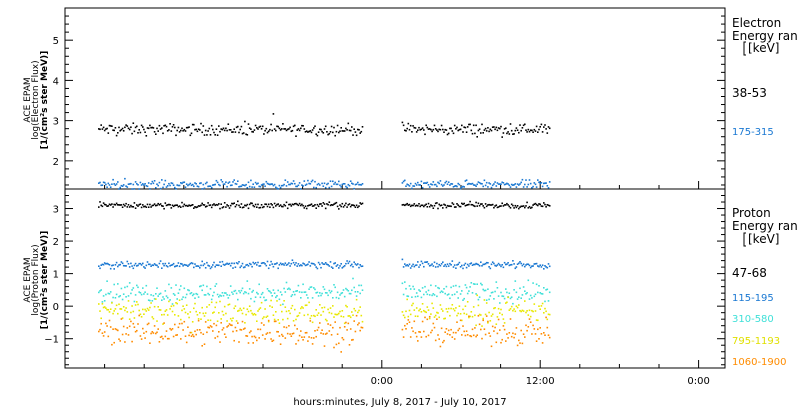  What do you see at coordinates (749, 273) in the screenshot?
I see `proton-legend-entry: 47-68` at bounding box center [749, 273].